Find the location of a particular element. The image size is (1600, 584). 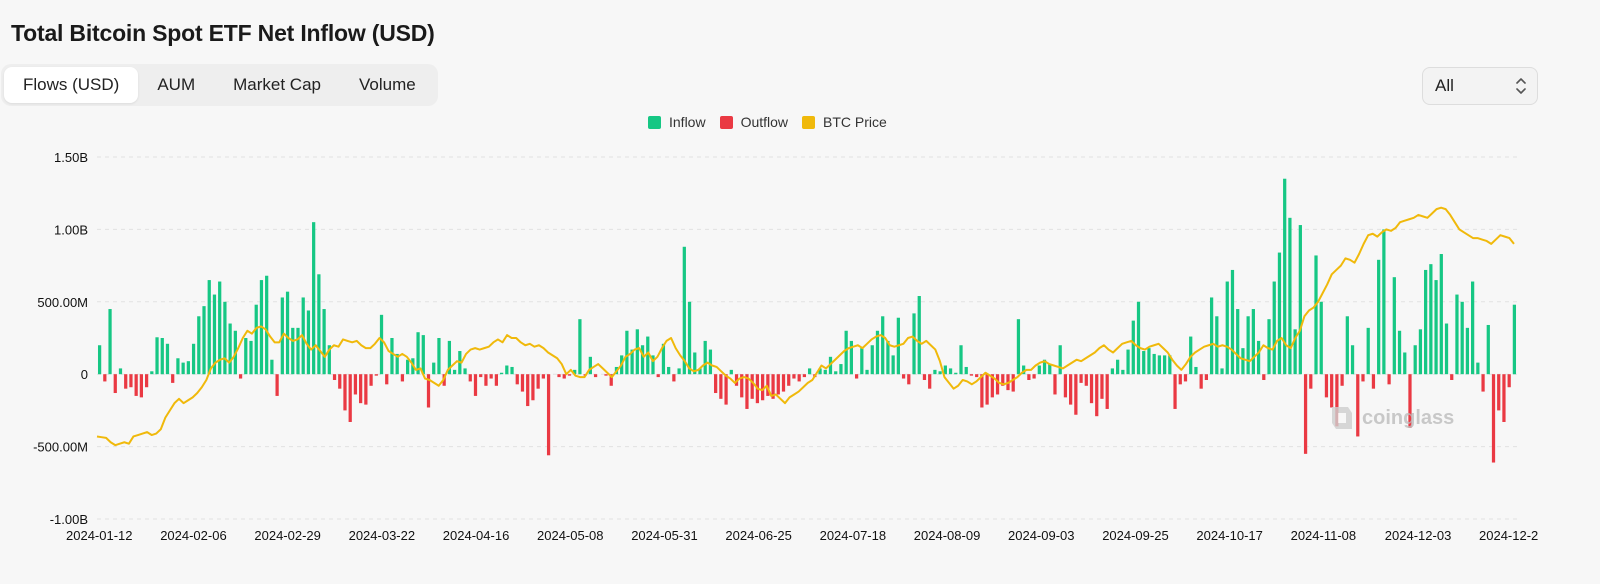

legend-label-btc-price: BTC Price is located at coordinates (855, 122).